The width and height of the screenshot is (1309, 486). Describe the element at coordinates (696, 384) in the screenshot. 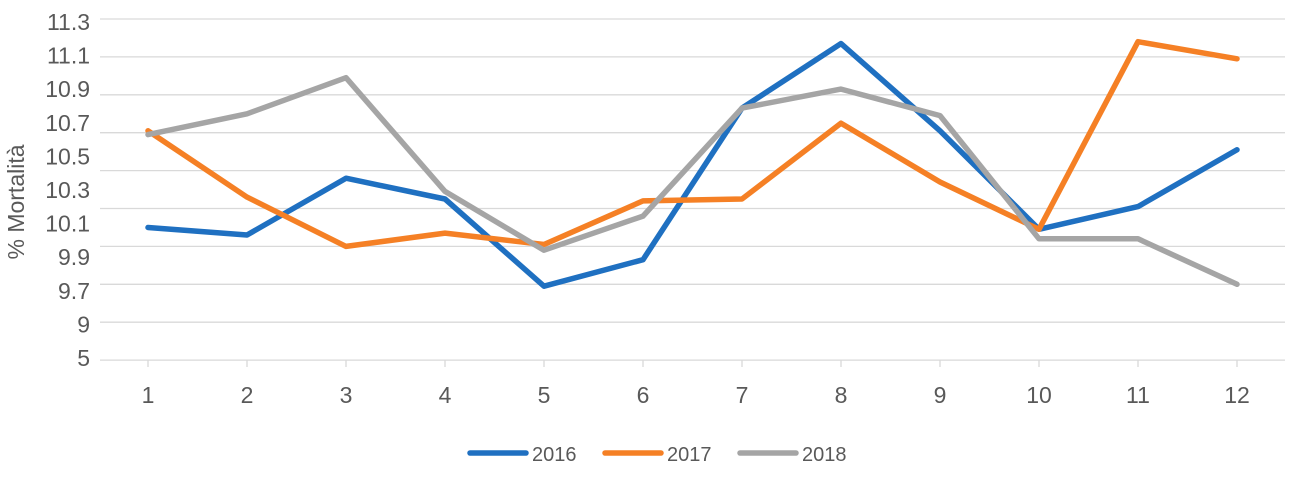

I see `x-axis-ticks: 1 2 3 4 5 6 7 8 9 10 11 12` at that location.